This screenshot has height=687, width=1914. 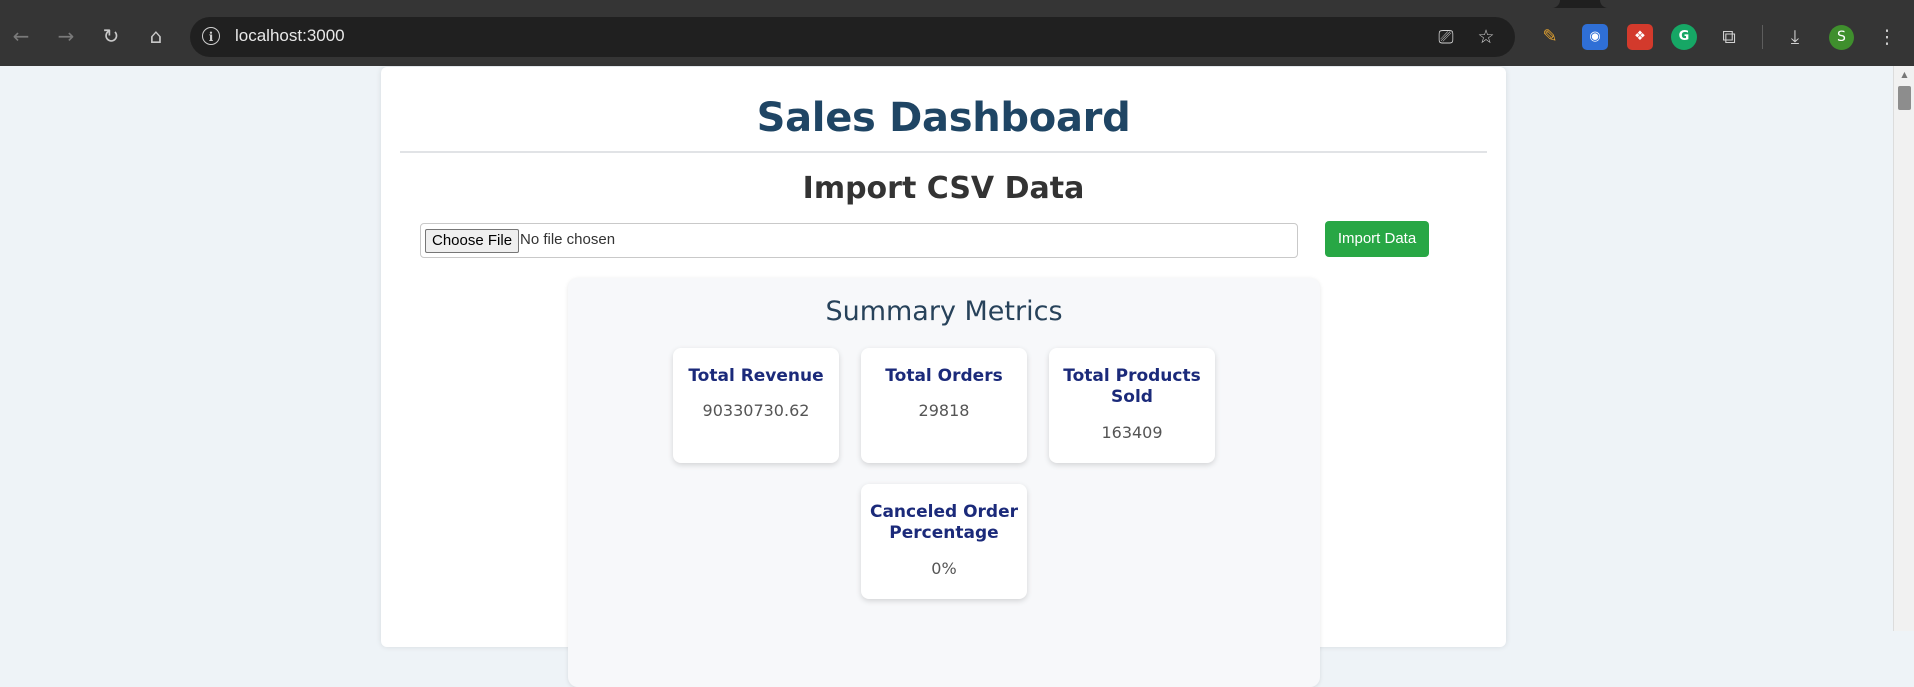 I want to click on extension-red-icon: ❖, so click(x=1640, y=37).